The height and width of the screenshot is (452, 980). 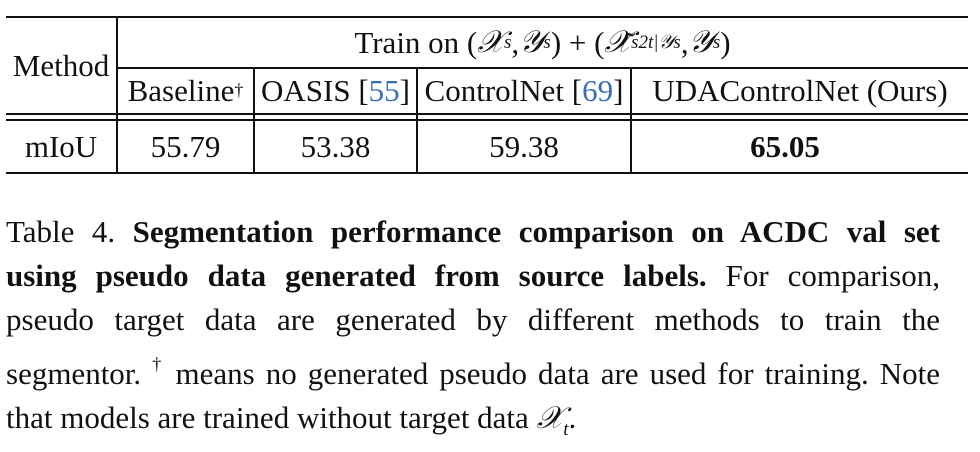 I want to click on math-x-symbol: 𝒳, so click(x=490, y=41).